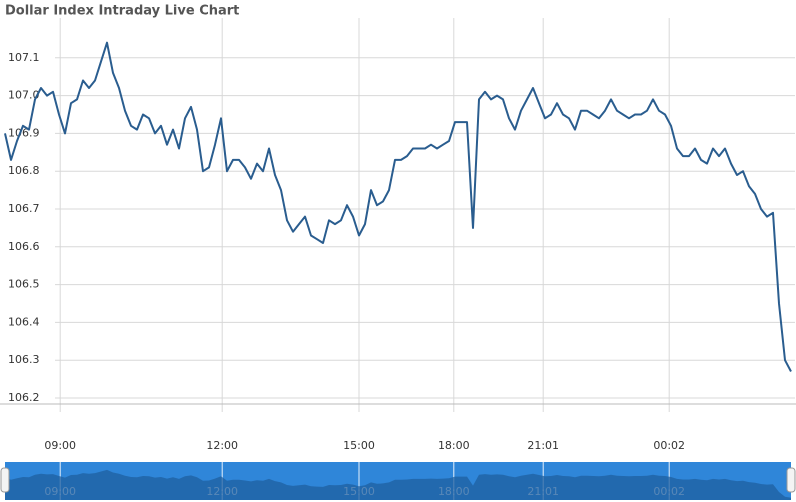 This screenshot has height=502, width=796. What do you see at coordinates (24, 359) in the screenshot?
I see `y-tick-label: 106.3` at bounding box center [24, 359].